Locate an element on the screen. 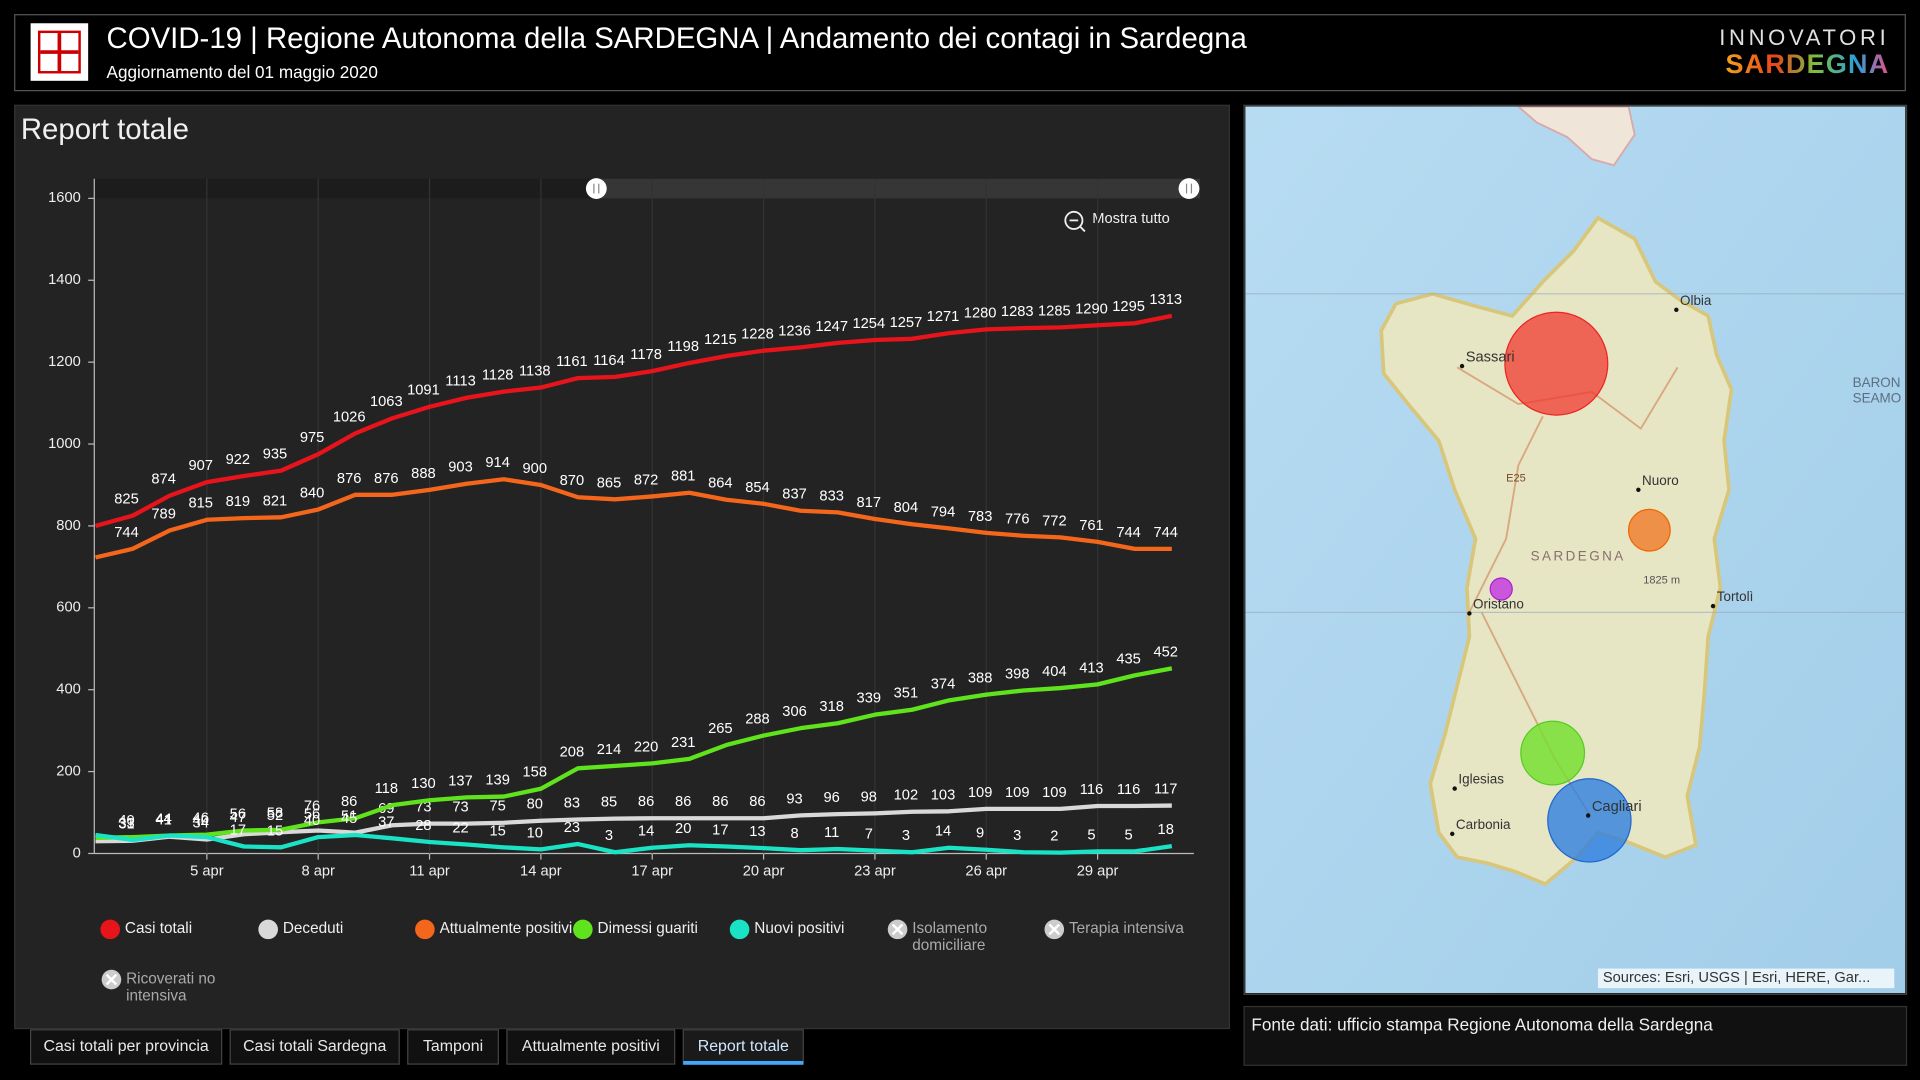 Image resolution: width=1920 pixels, height=1080 pixels. data-label: 40 is located at coordinates (126, 821).